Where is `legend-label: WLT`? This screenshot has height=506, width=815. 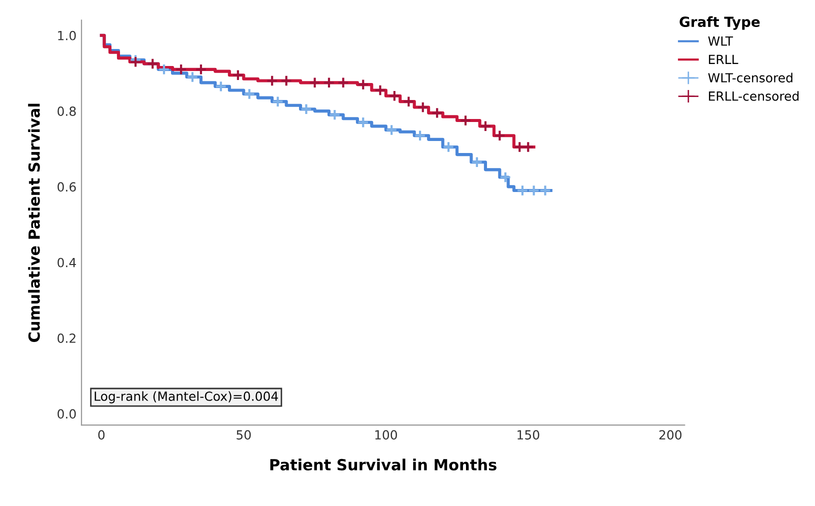
legend-label: WLT is located at coordinates (721, 41).